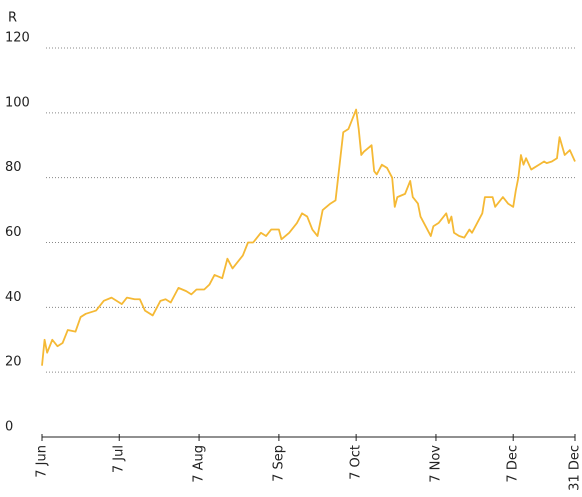 The width and height of the screenshot is (582, 497). What do you see at coordinates (17, 38) in the screenshot?
I see `y-tick-label: 120` at bounding box center [17, 38].